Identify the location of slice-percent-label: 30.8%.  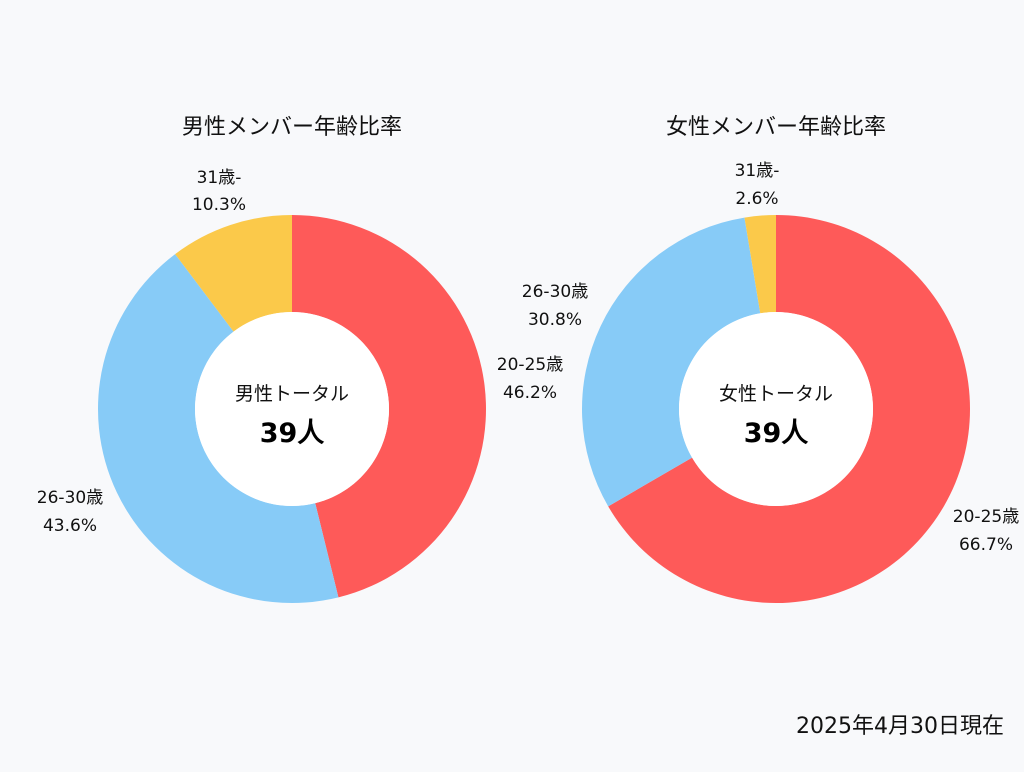
(555, 320).